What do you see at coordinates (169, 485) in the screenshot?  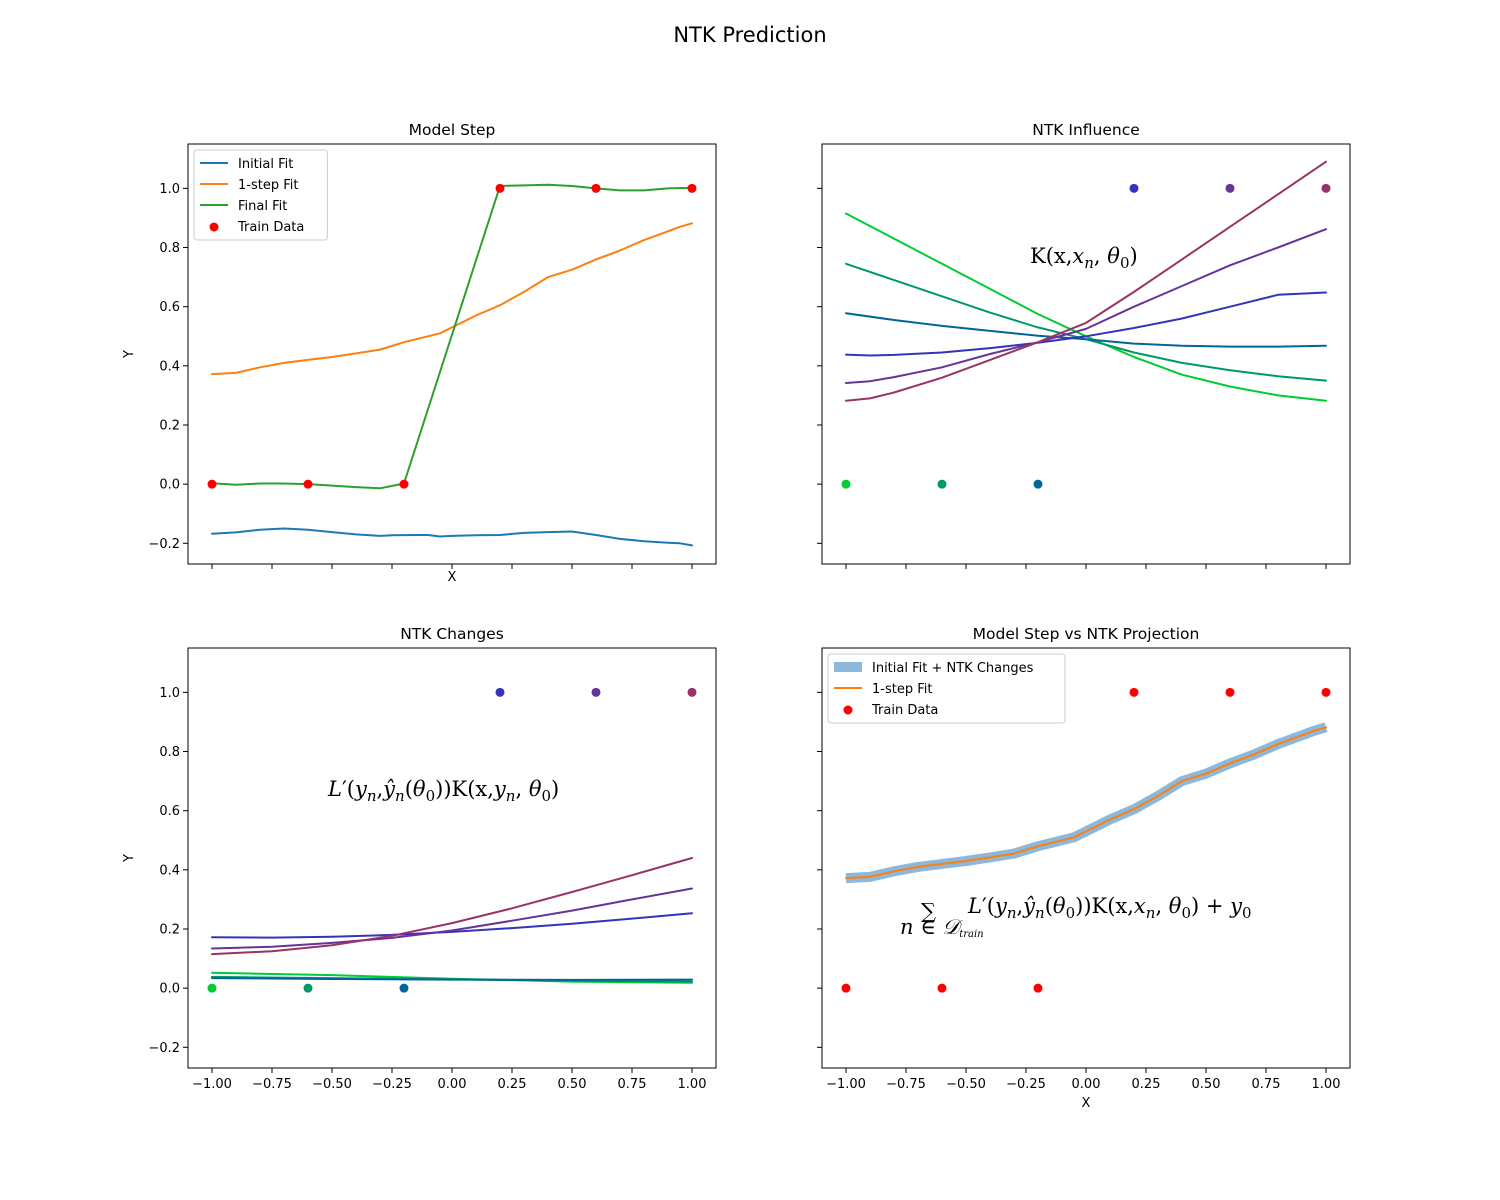 I see `y-tick-label: 0.0` at bounding box center [169, 485].